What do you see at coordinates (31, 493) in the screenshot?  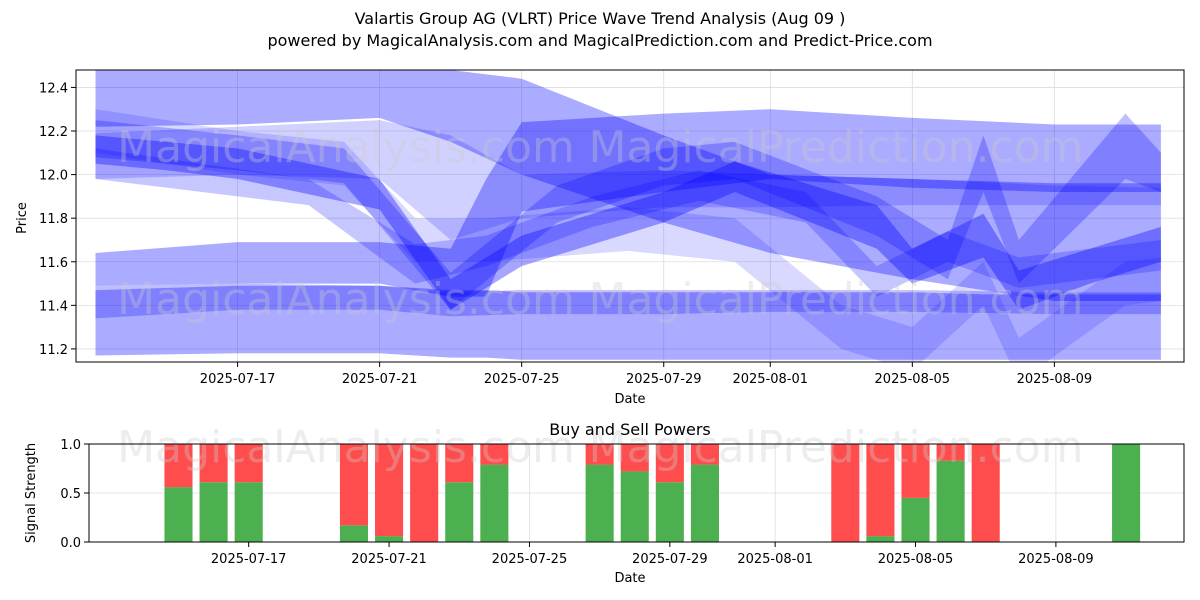 I see `bottom-y-axis-label: Signal Strength` at bounding box center [31, 493].